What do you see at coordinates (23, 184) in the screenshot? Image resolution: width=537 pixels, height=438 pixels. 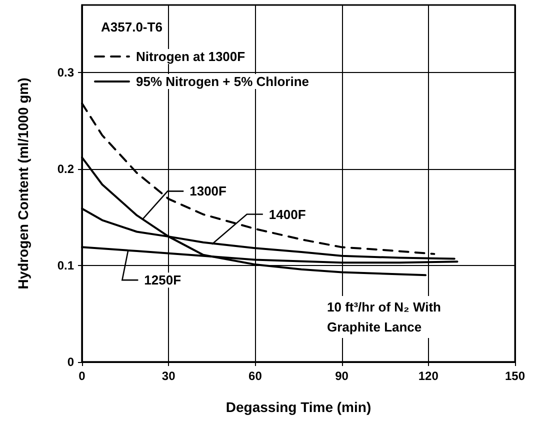 I see `y-axis-title: Hydrogen Content (ml/1000 gm)` at bounding box center [23, 184].